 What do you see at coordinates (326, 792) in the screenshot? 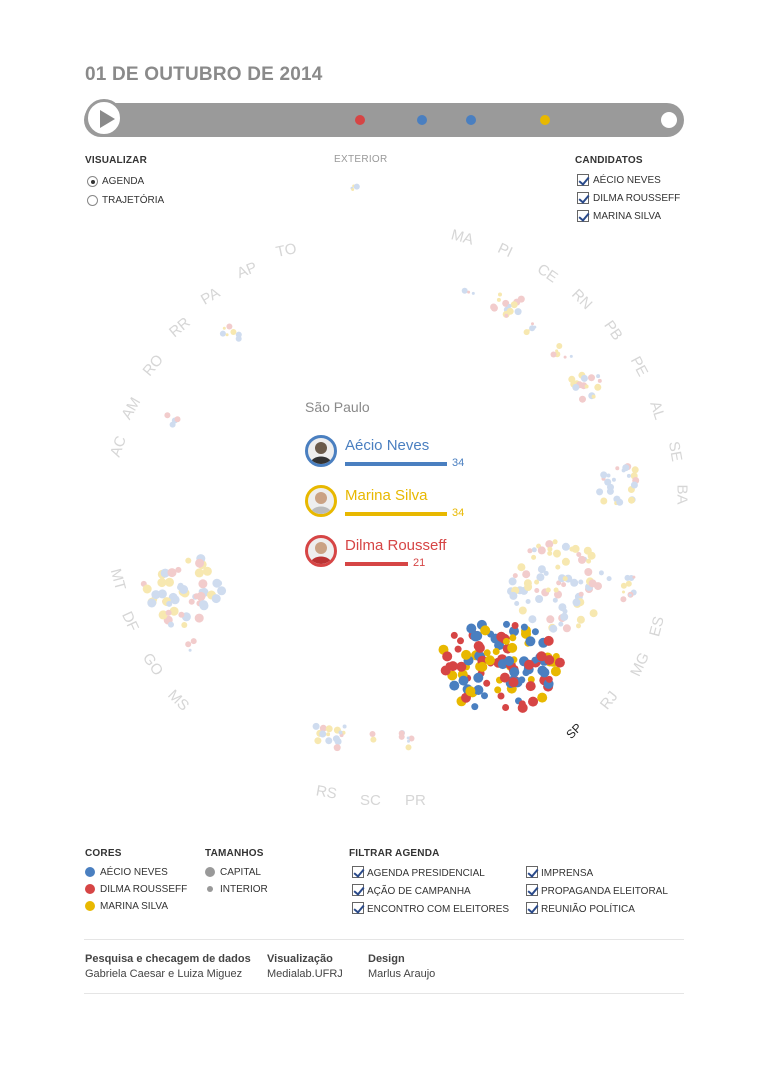
I see `state-label-rs: RS` at bounding box center [326, 792].